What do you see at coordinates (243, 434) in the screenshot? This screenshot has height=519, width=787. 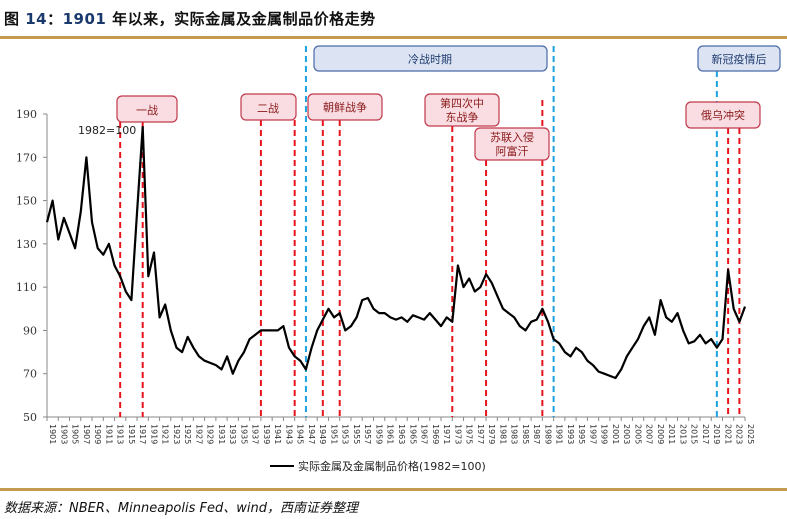 I see `x-tick-label: 1935` at bounding box center [243, 434].